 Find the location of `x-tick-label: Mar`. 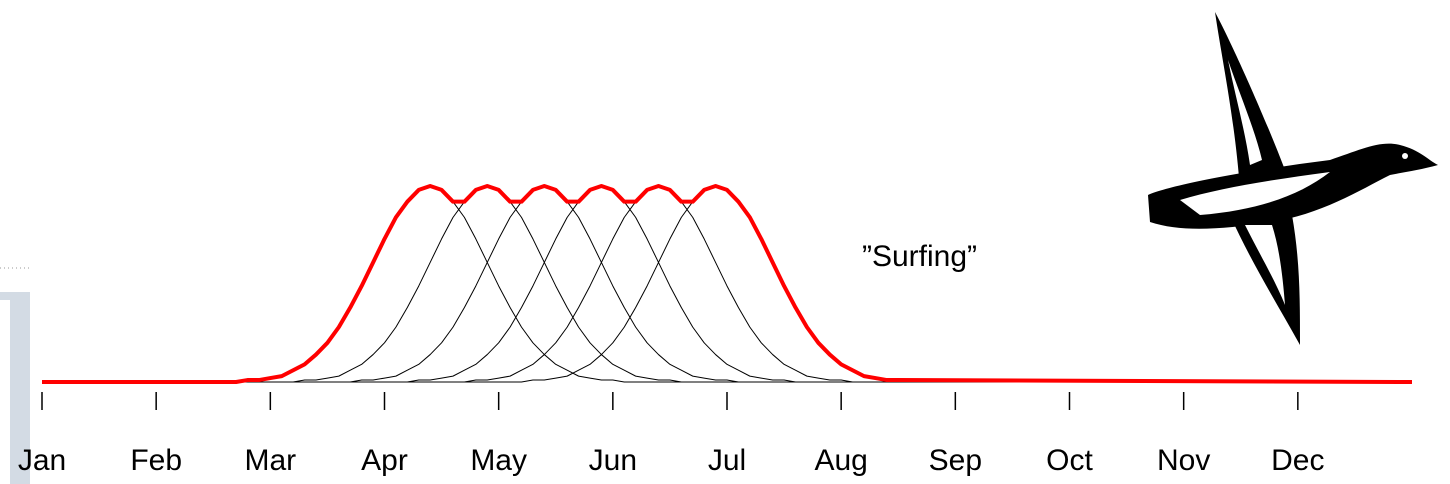

x-tick-label: Mar is located at coordinates (270, 460).